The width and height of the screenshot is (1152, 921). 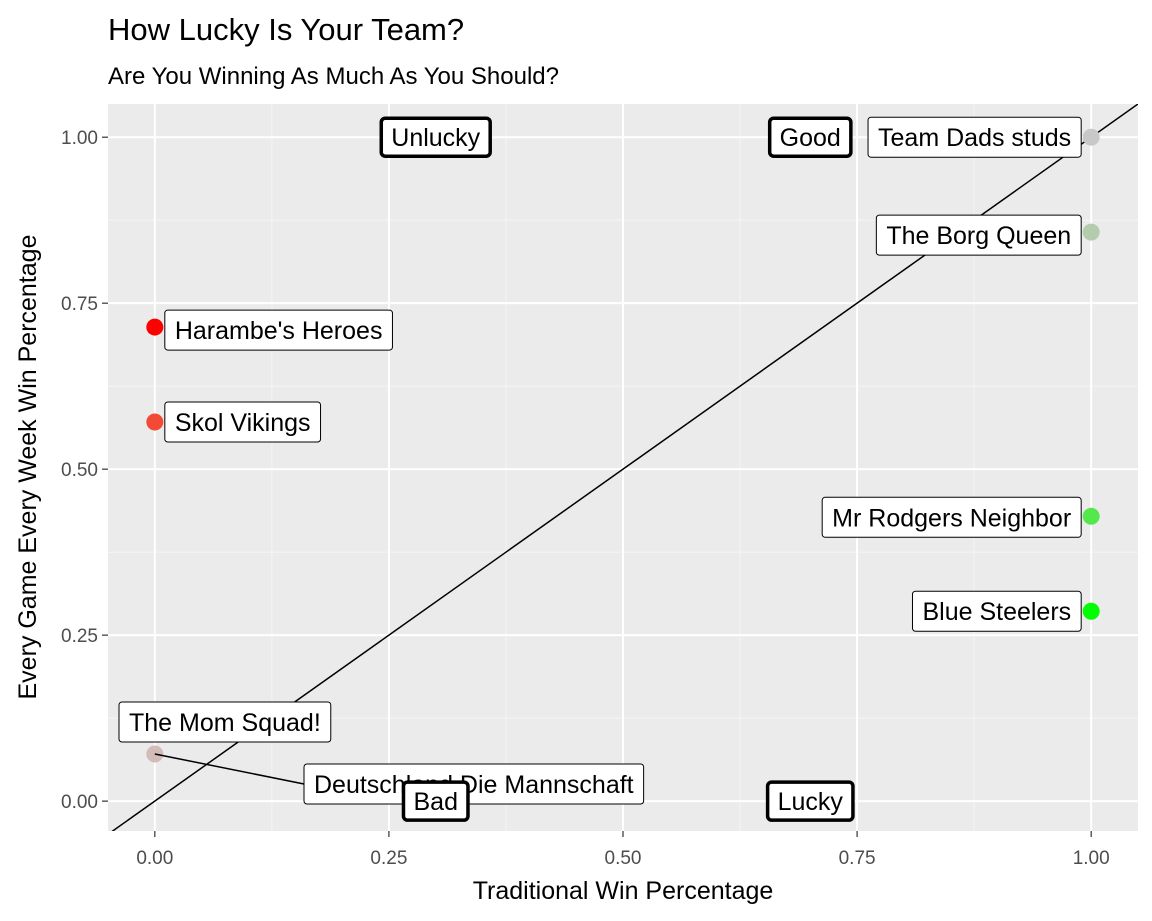 I want to click on team-label-text: Mr Rodgers Neighbor, so click(x=951, y=518).